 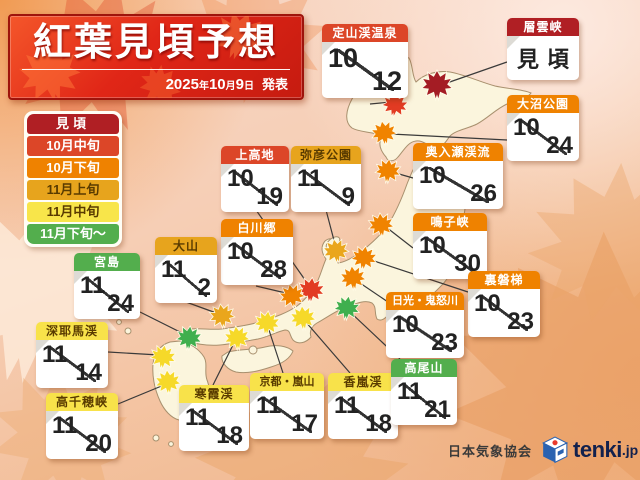 I want to click on spot-card-shin-yabakei: 深耶馬渓 11 14, so click(x=72, y=355).